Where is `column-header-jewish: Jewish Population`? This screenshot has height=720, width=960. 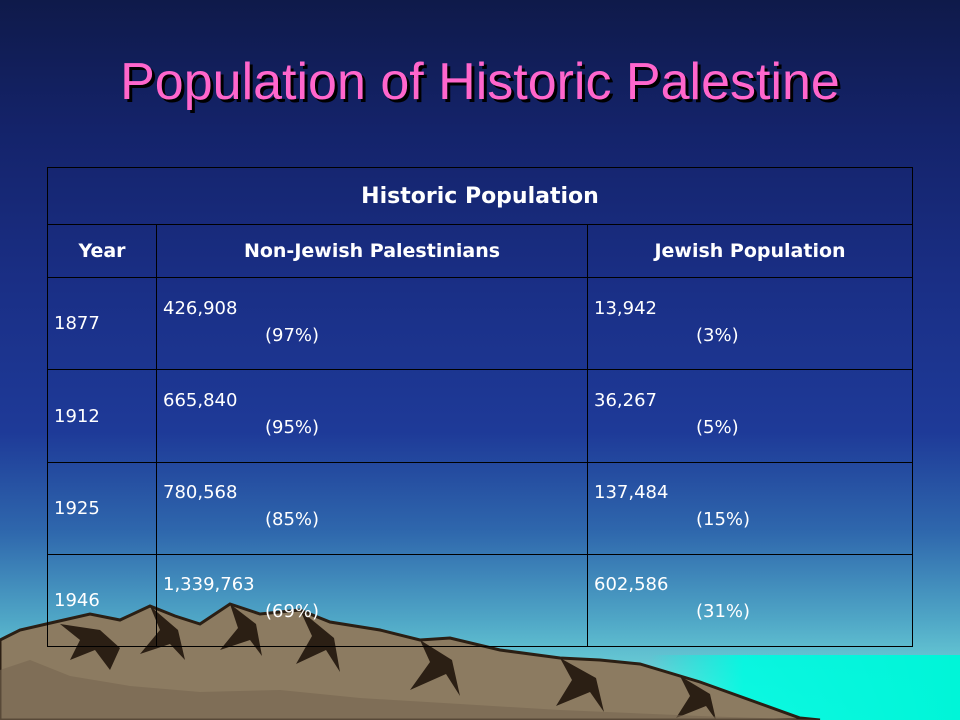
column-header-jewish: Jewish Population is located at coordinates (750, 251).